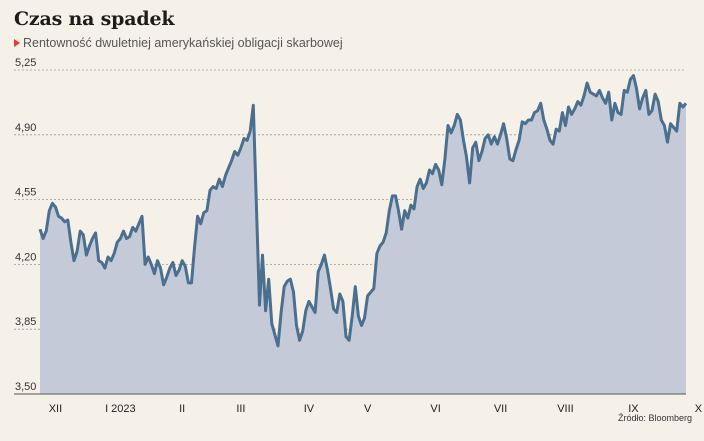  What do you see at coordinates (435, 409) in the screenshot?
I see `x-tick-label: VI` at bounding box center [435, 409].